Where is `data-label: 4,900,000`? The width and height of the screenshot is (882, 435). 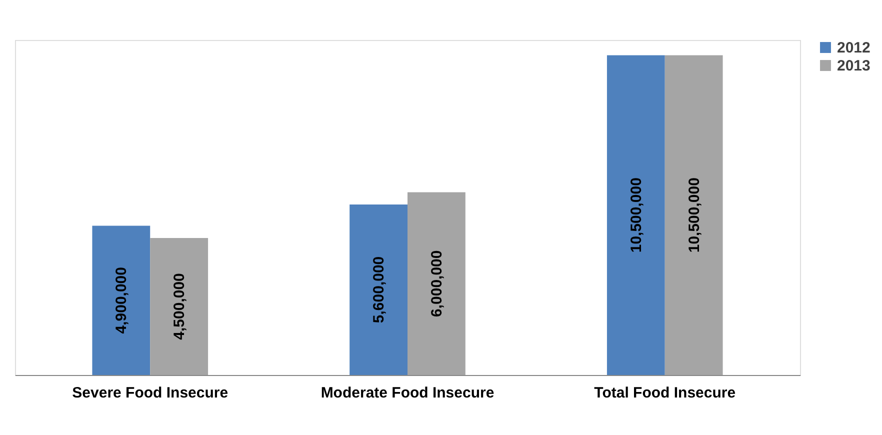
data-label: 4,900,000 is located at coordinates (121, 300).